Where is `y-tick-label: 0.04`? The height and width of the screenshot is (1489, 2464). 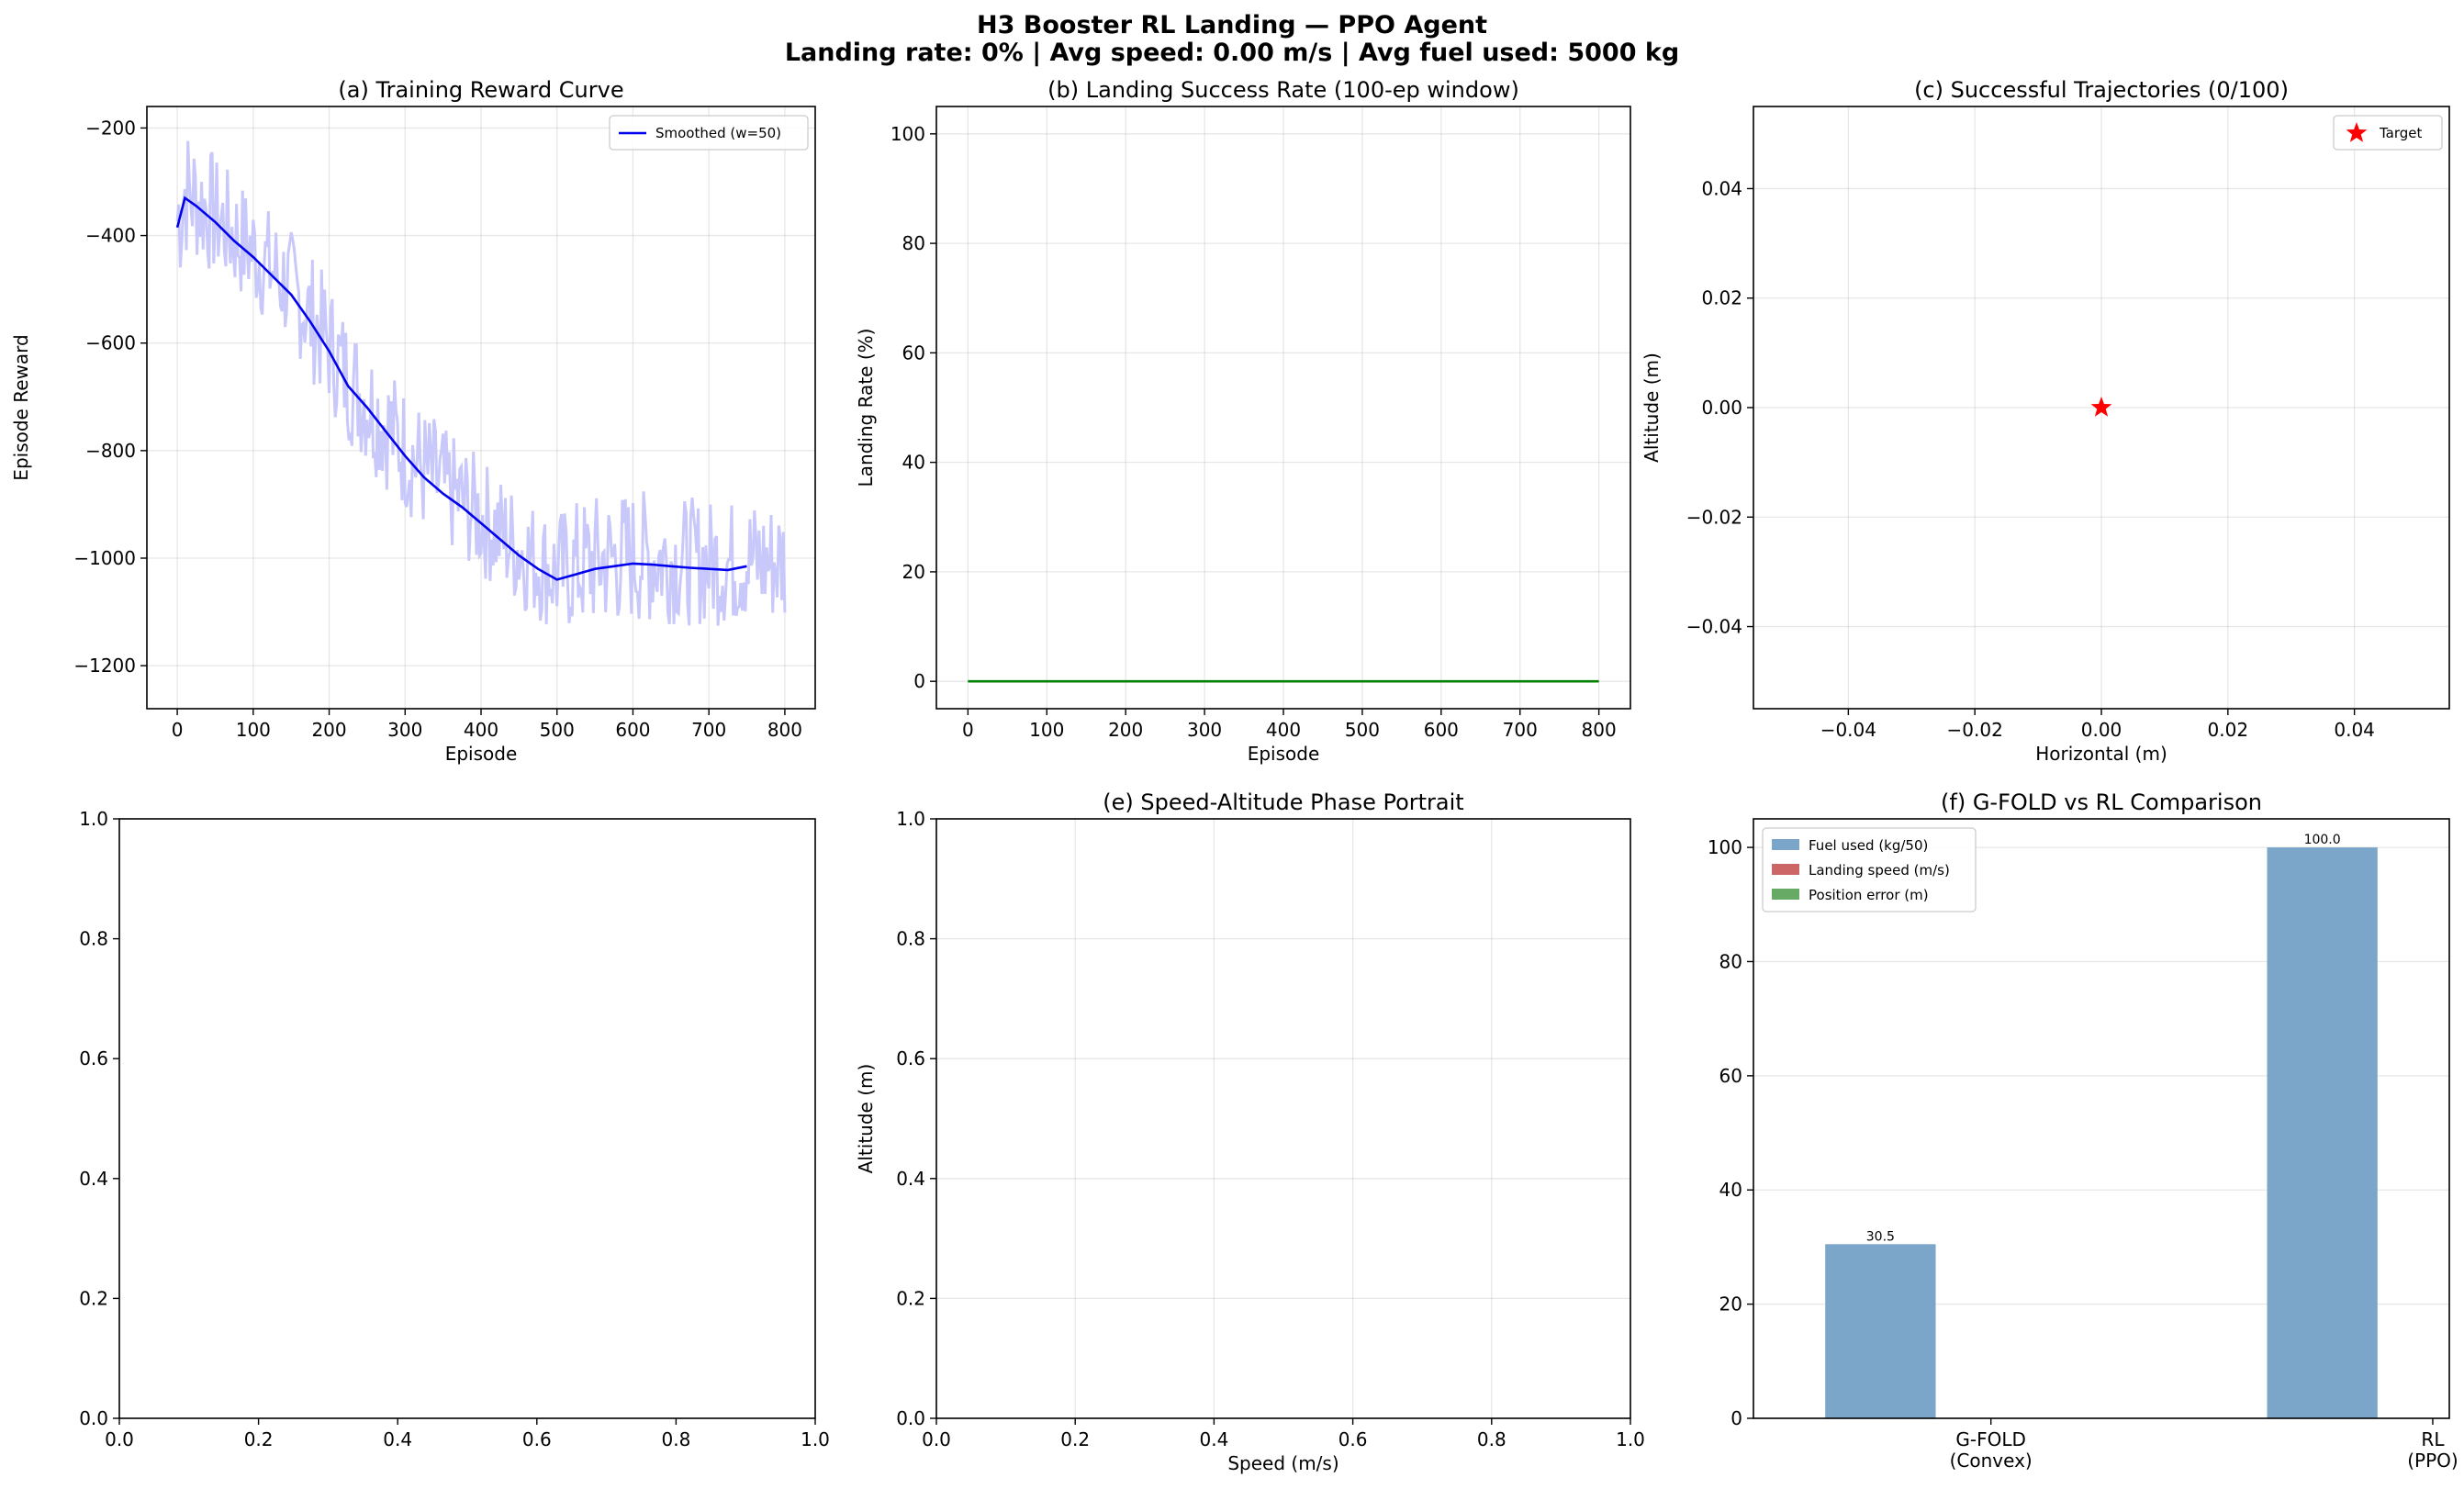 y-tick-label: 0.04 is located at coordinates (1721, 188).